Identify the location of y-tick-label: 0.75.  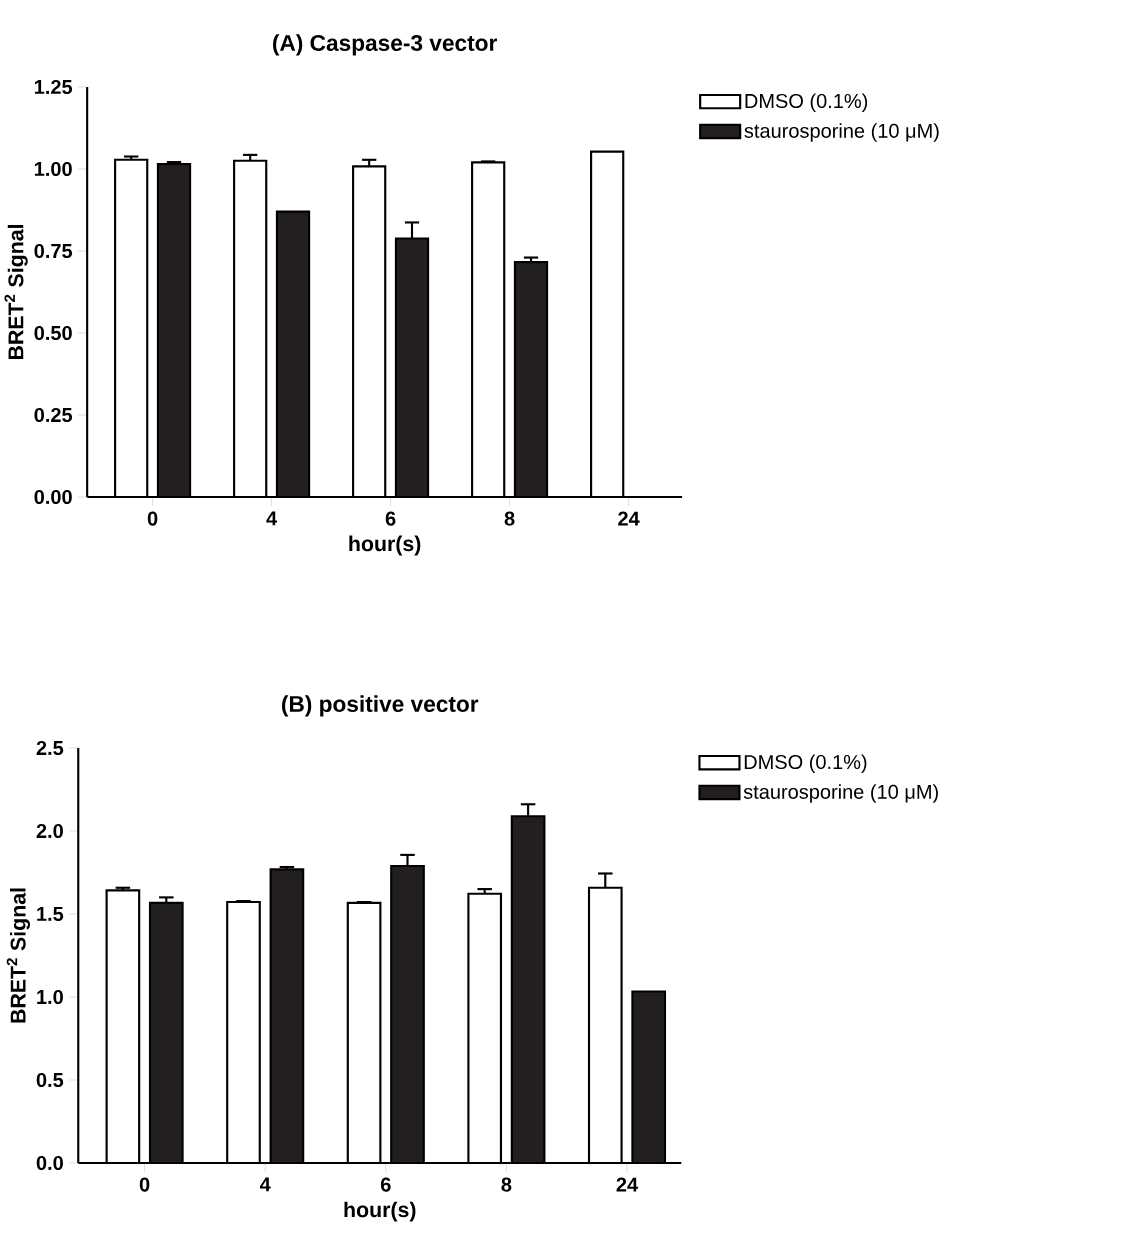
(53, 251).